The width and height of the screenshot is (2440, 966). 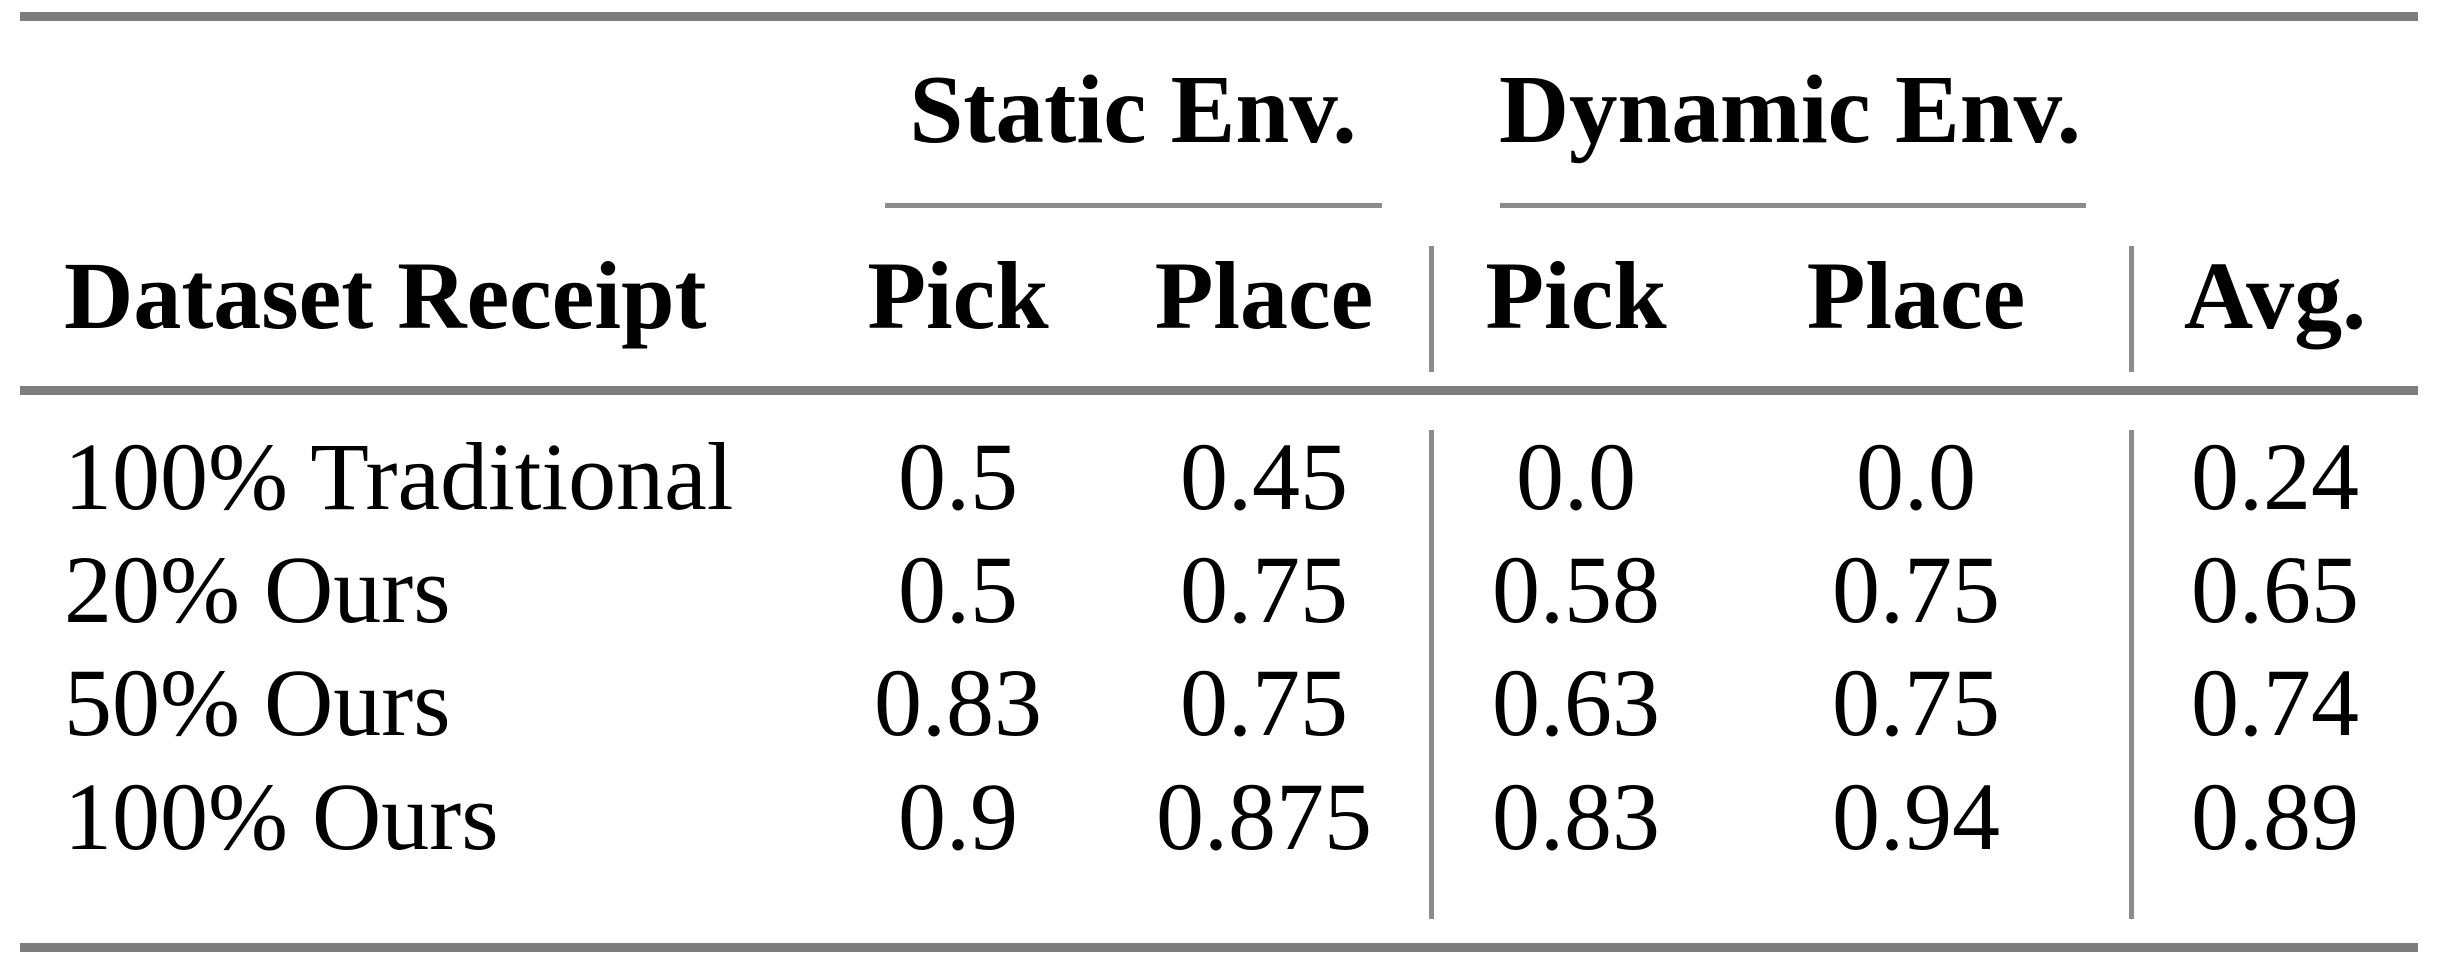 What do you see at coordinates (385, 295) in the screenshot?
I see `header-dataset-receipt: Dataset Receipt` at bounding box center [385, 295].